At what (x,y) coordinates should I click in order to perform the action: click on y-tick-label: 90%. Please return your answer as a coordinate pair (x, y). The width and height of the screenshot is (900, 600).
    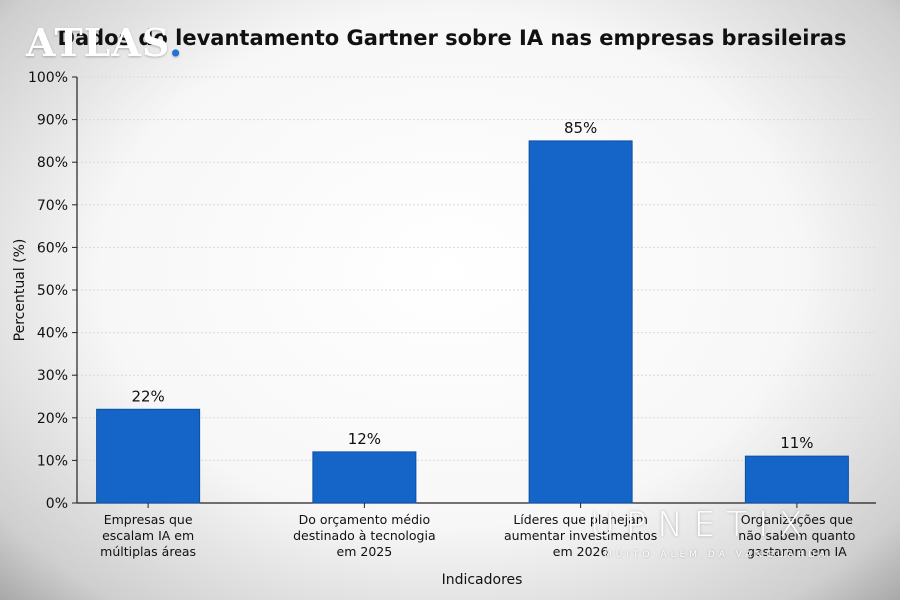
    Looking at the image, I should click on (52, 121).